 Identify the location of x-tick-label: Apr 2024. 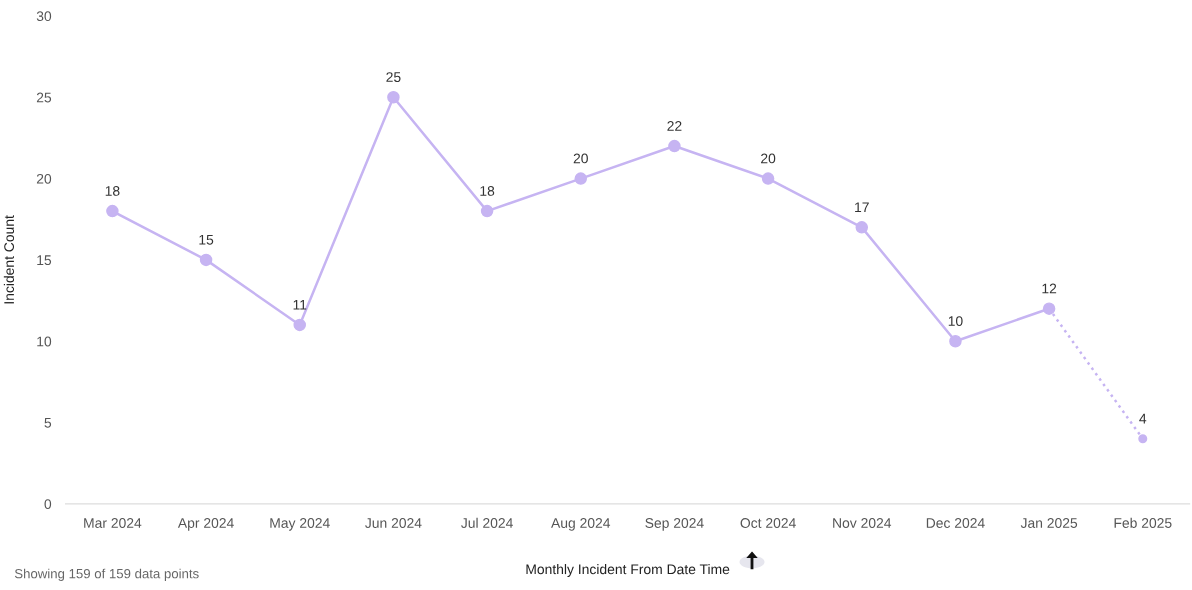
(205, 524).